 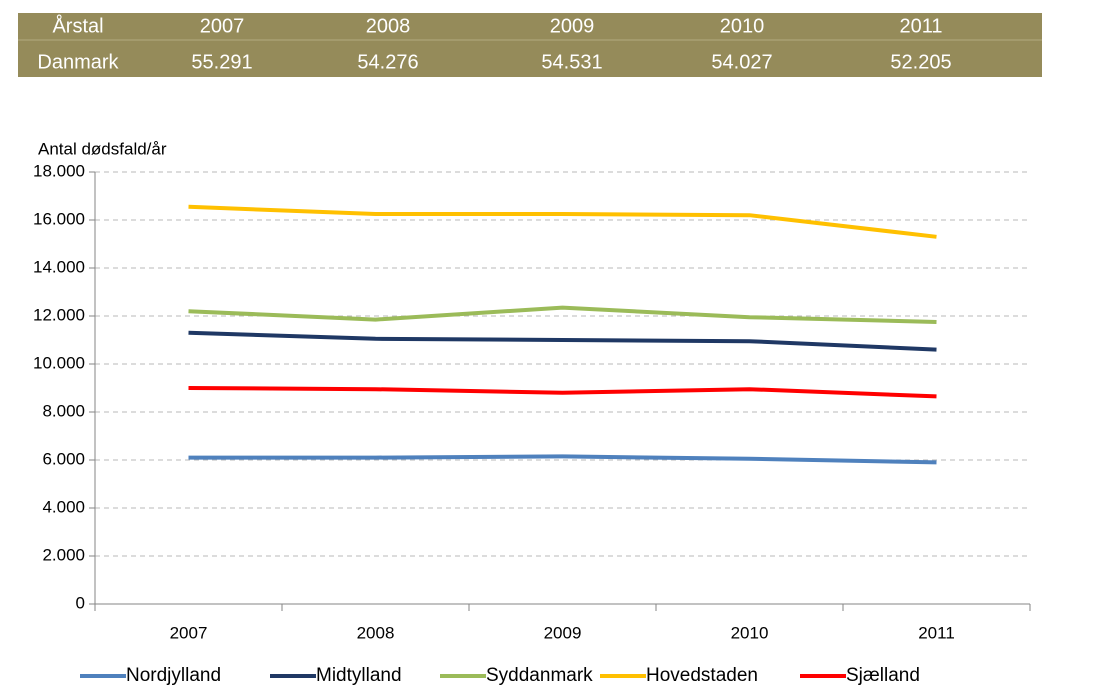 I want to click on x-tick-label: 2009, so click(x=563, y=632).